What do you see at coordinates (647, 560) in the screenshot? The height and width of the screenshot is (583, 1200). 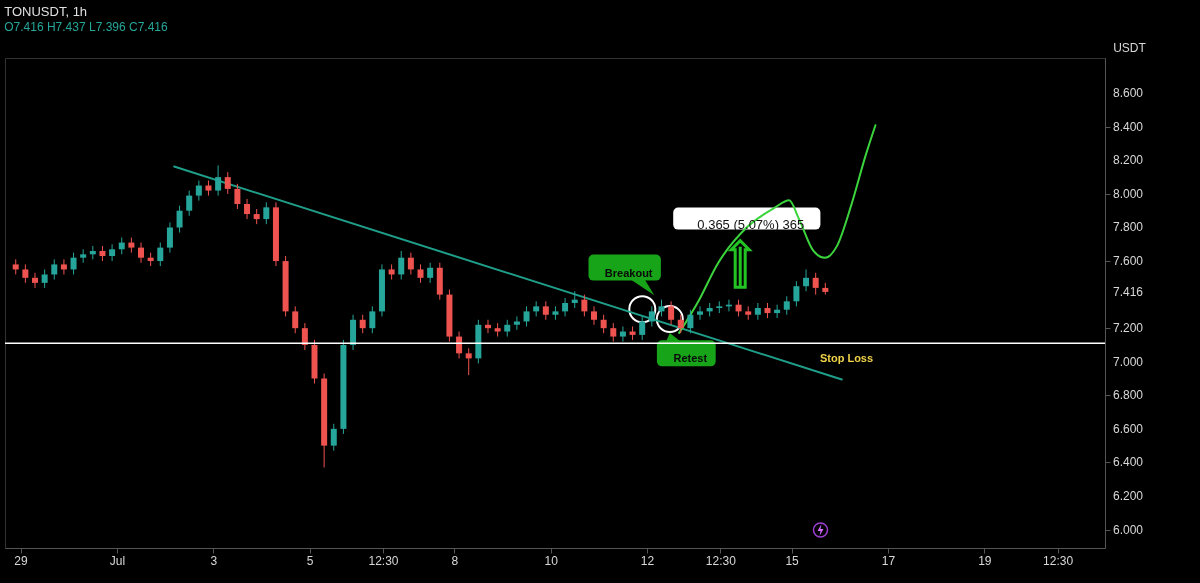 I see `x-tick-label: 12` at bounding box center [647, 560].